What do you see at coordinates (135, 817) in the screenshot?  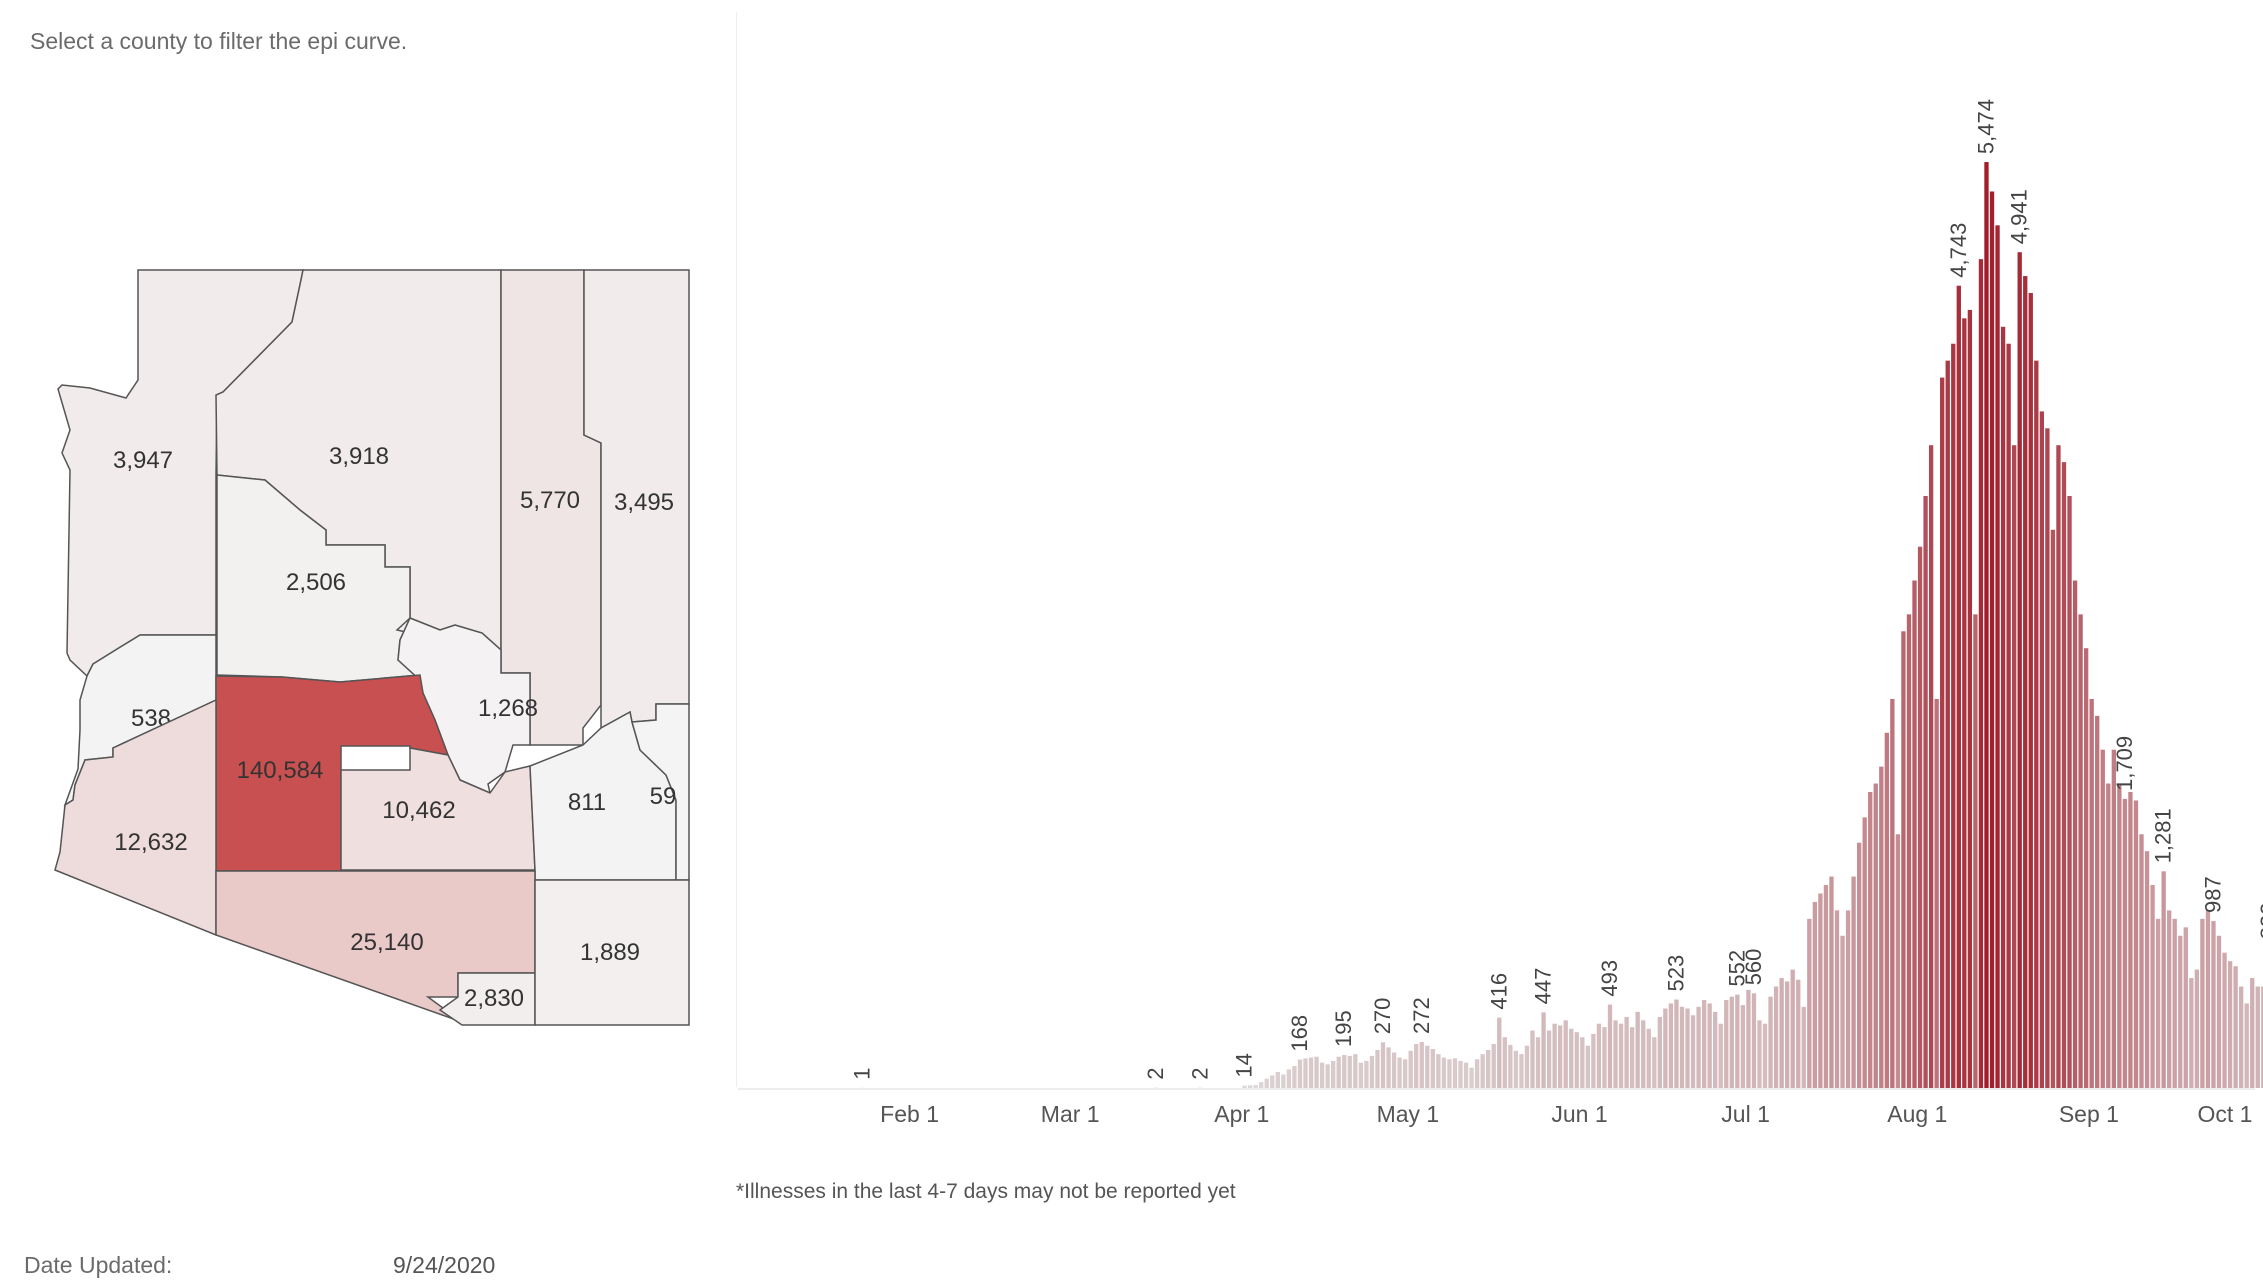 I see `county-yuma: 12,632` at bounding box center [135, 817].